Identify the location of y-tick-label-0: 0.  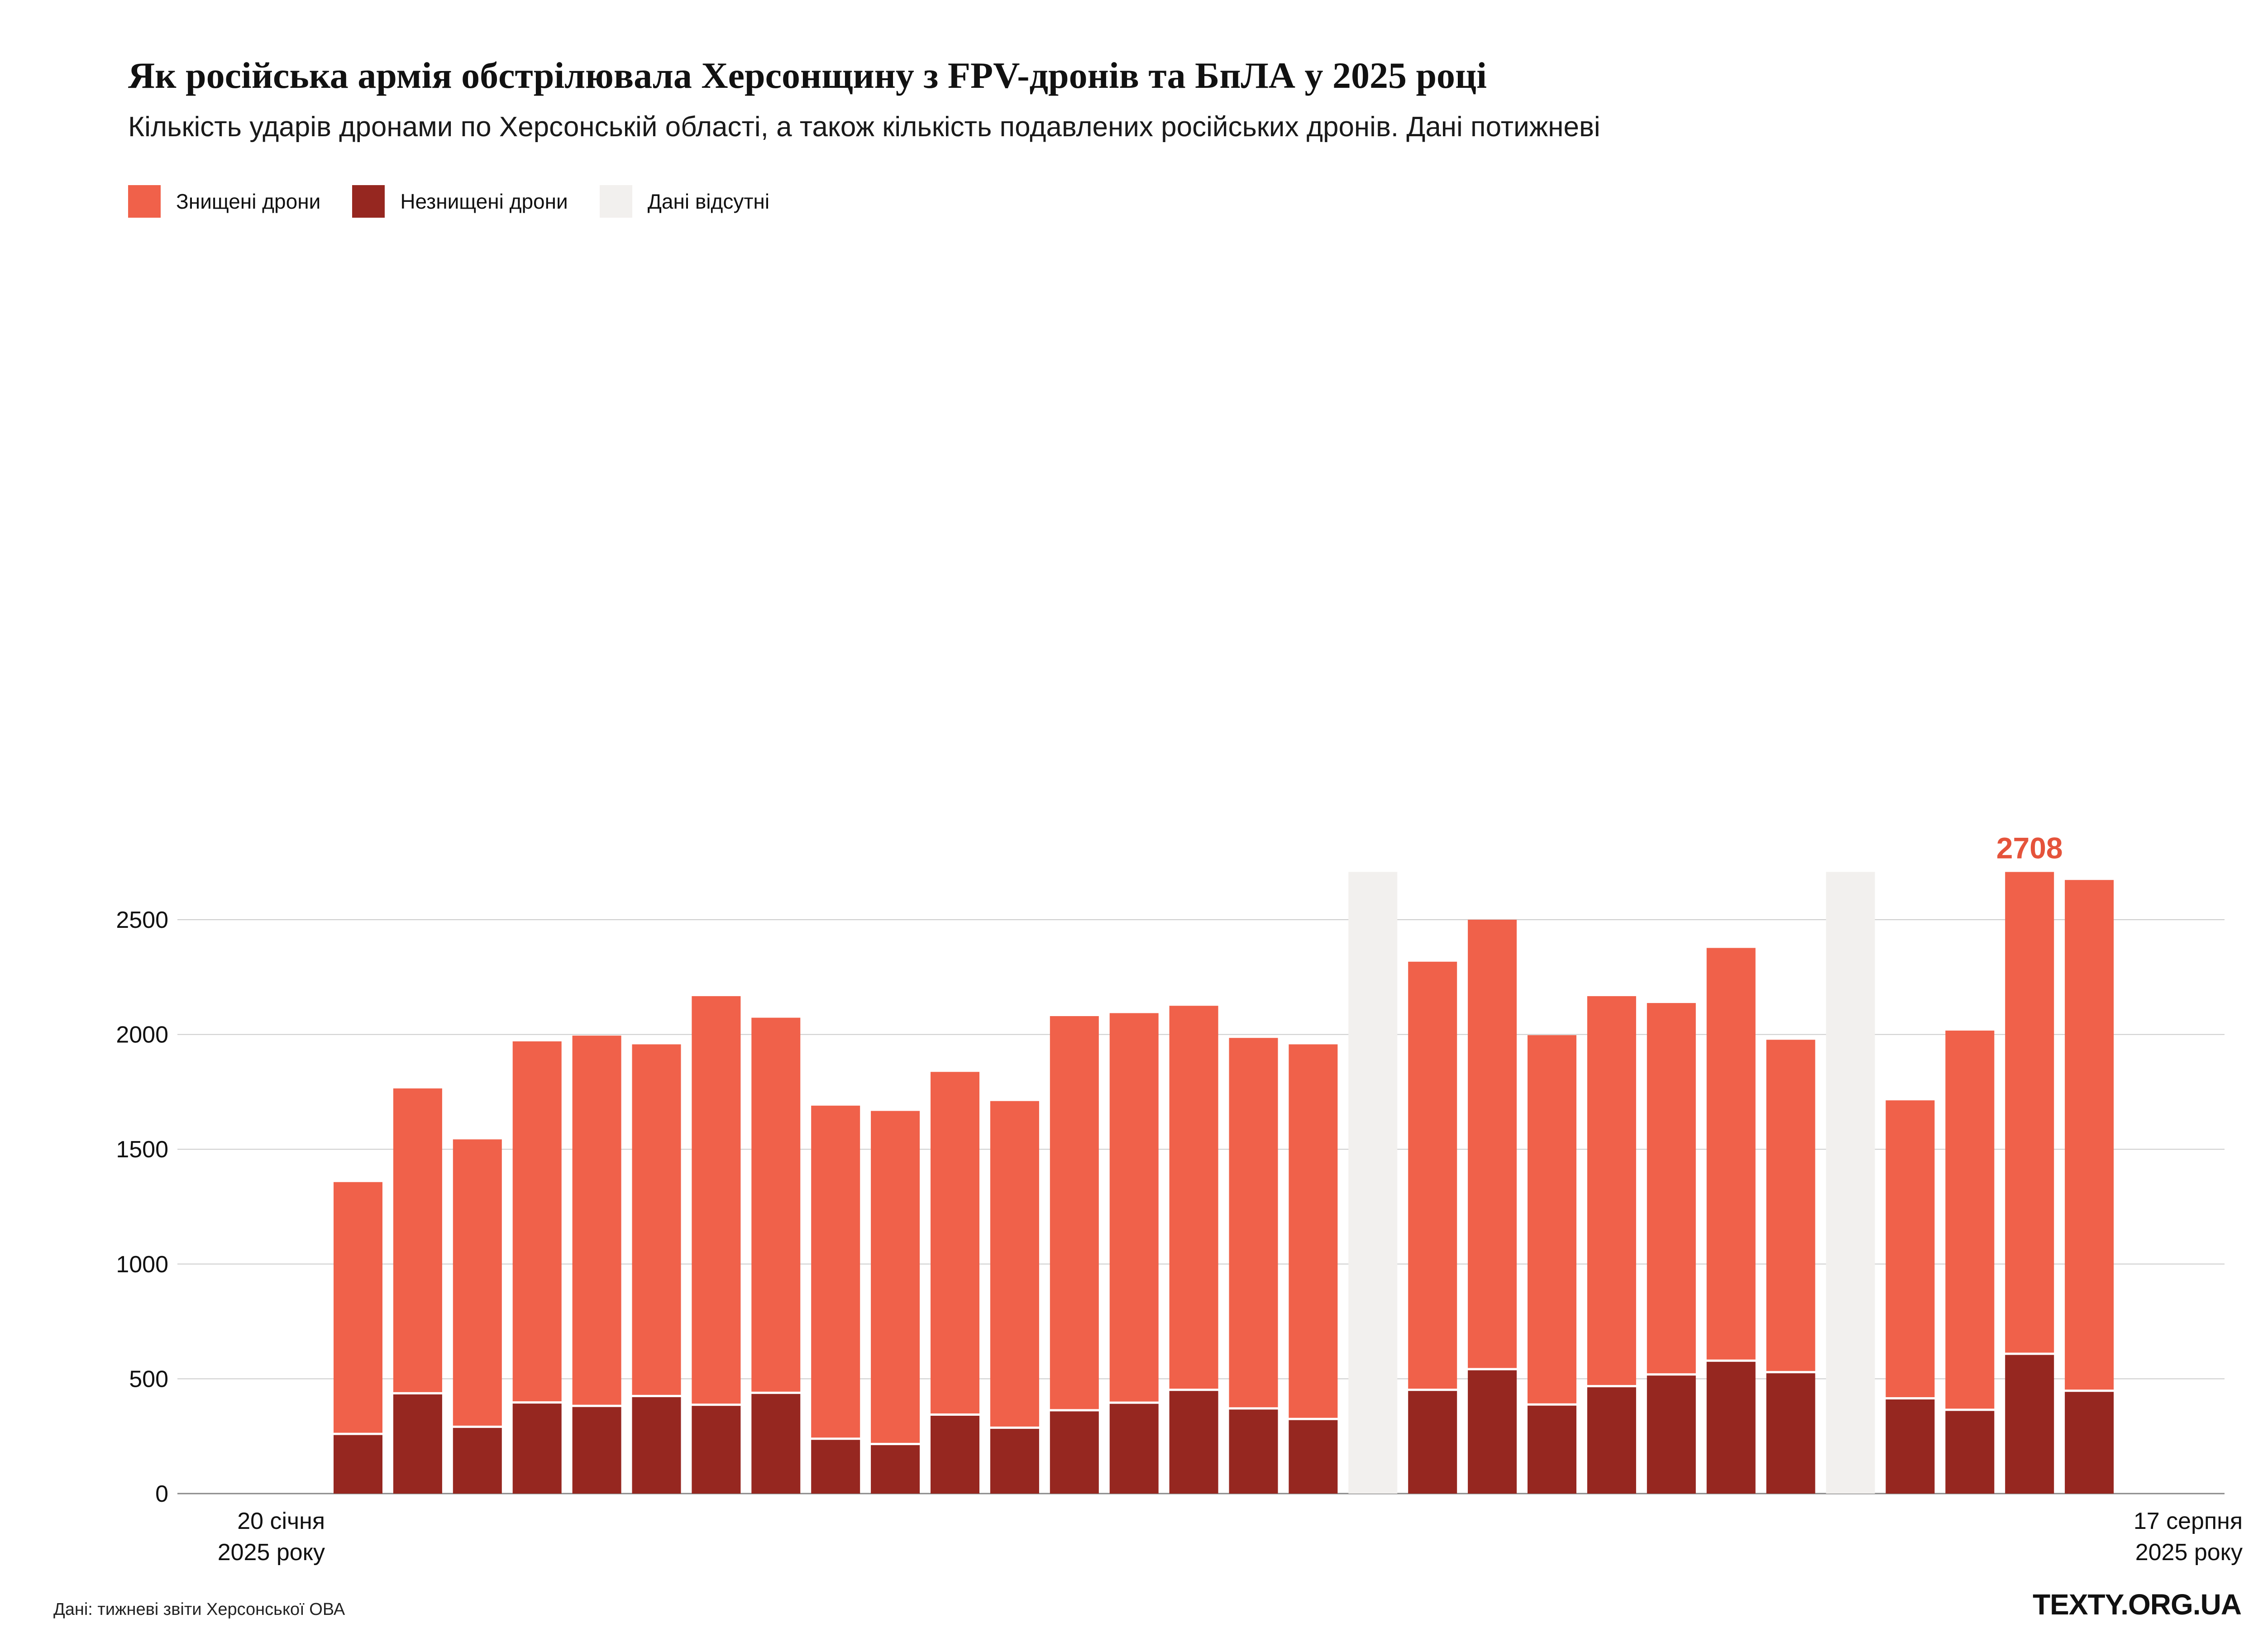
(161, 1494).